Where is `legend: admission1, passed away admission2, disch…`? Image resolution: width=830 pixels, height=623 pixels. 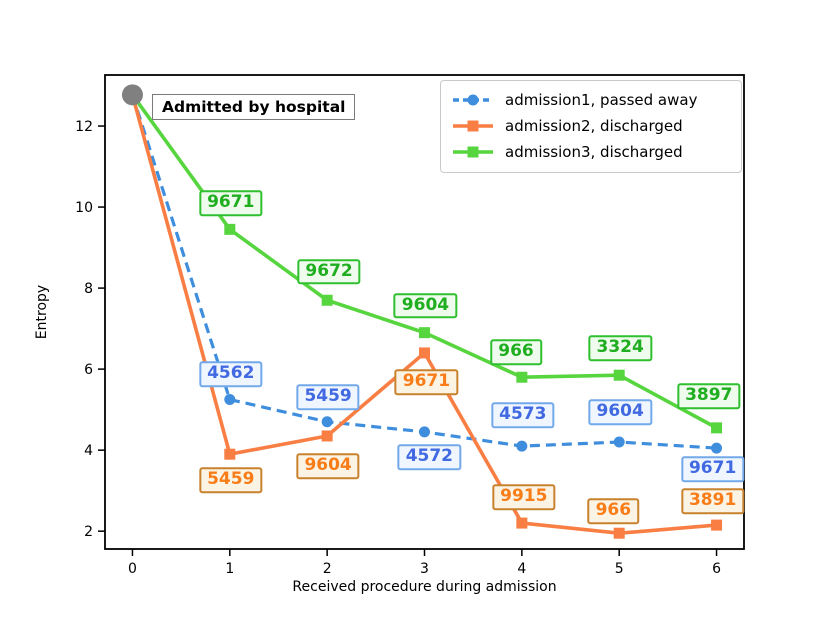
legend: admission1, passed away admission2, disch… is located at coordinates (591, 126).